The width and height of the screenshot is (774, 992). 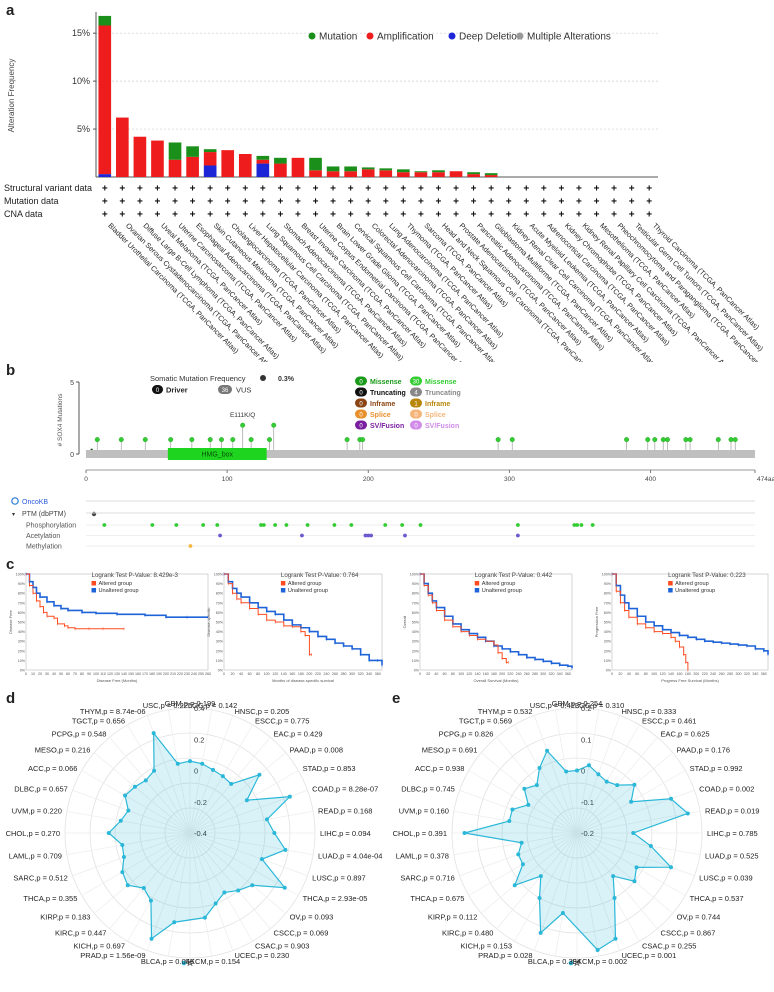 What do you see at coordinates (23, 671) in the screenshot?
I see `y-tick-label: 0%` at bounding box center [23, 671].